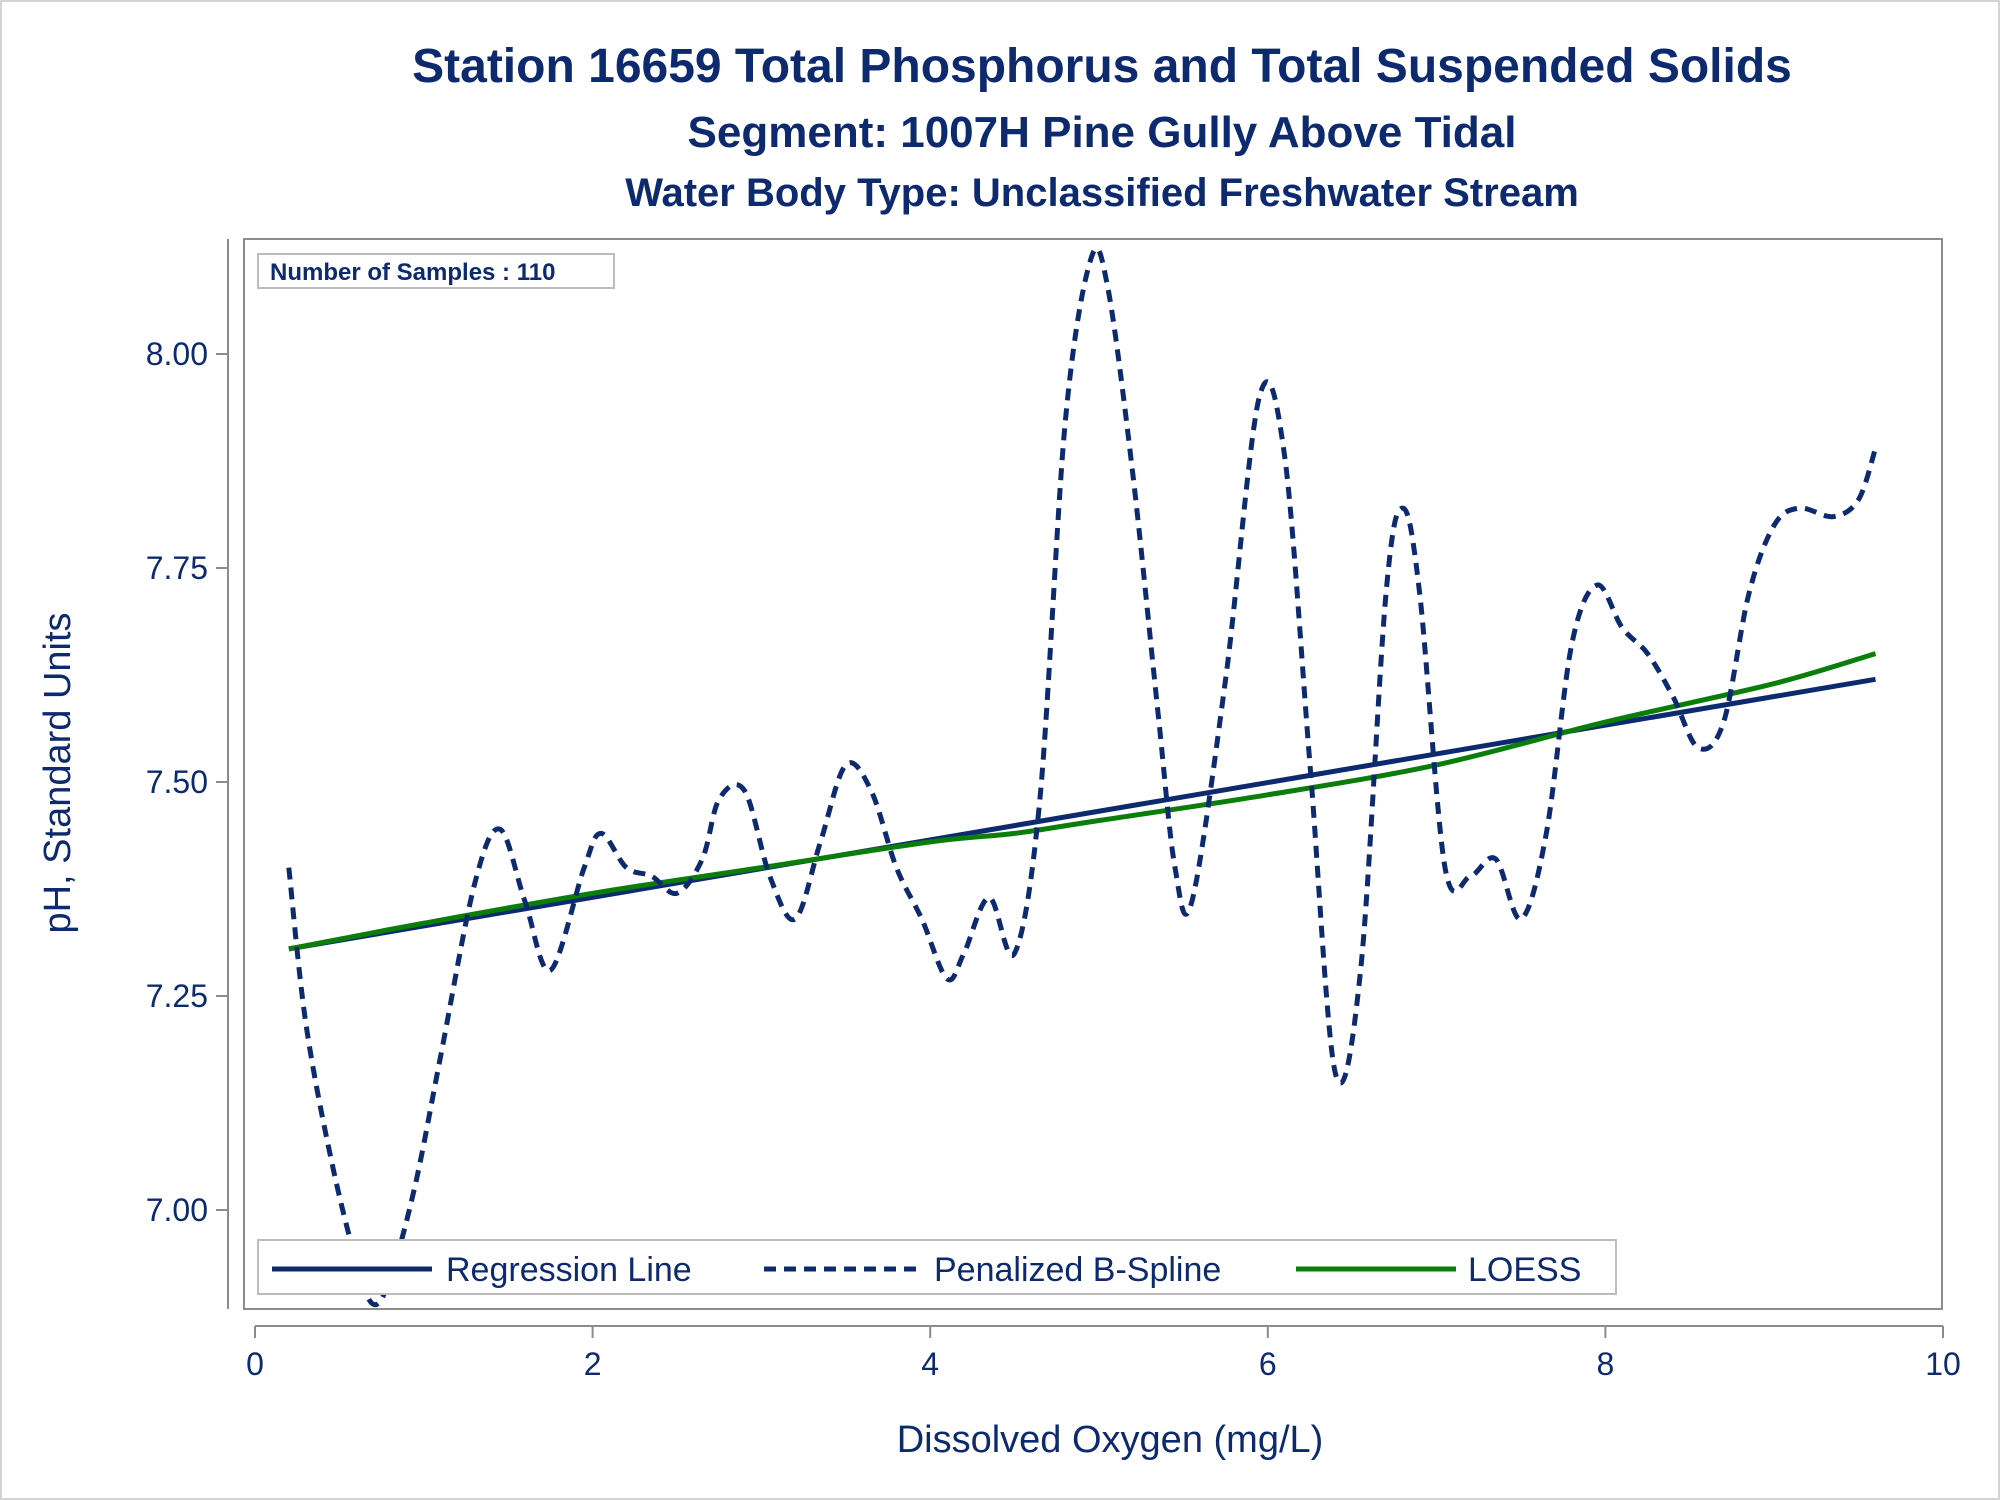  I want to click on legend-regression: Regression Line, so click(482, 1270).